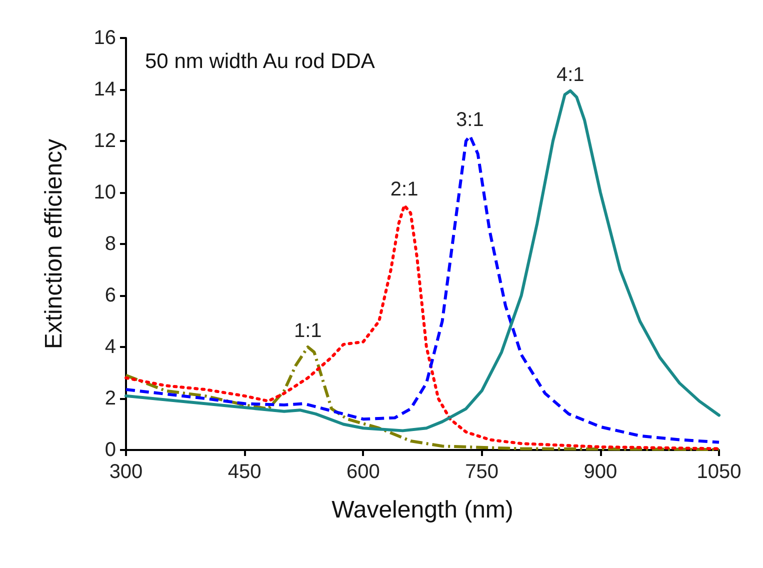  Describe the element at coordinates (719, 472) in the screenshot. I see `x-tick-label: 1050` at that location.